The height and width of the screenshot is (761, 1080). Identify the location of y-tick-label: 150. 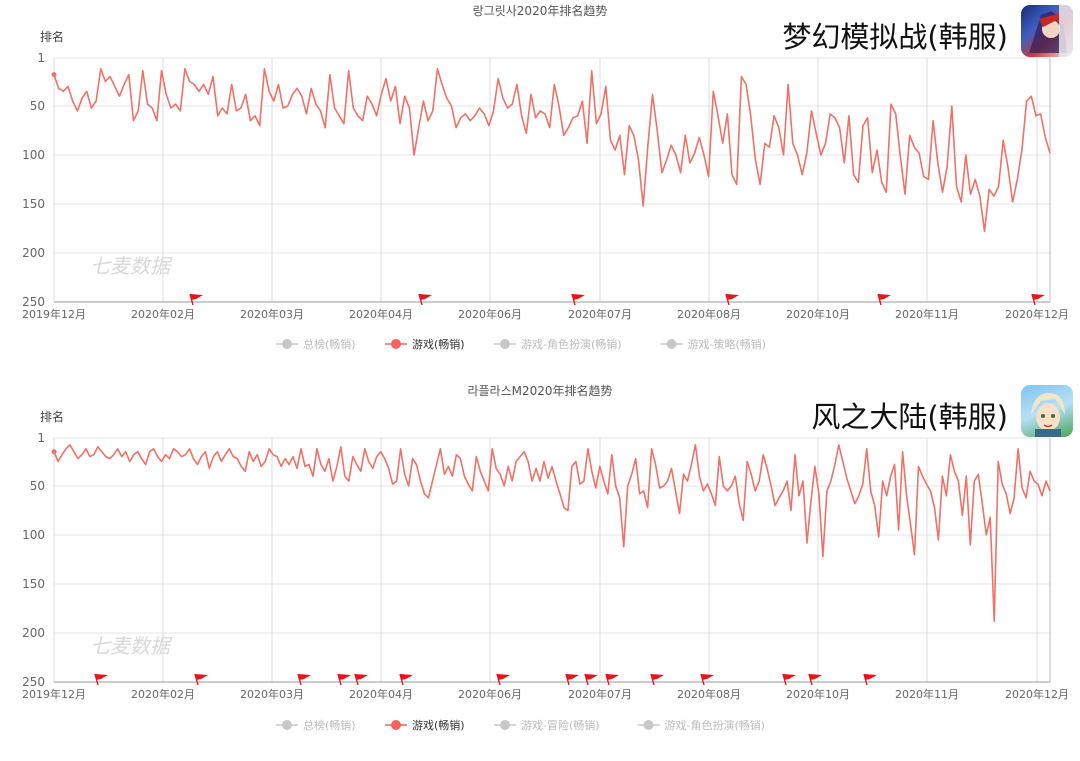
(33, 204).